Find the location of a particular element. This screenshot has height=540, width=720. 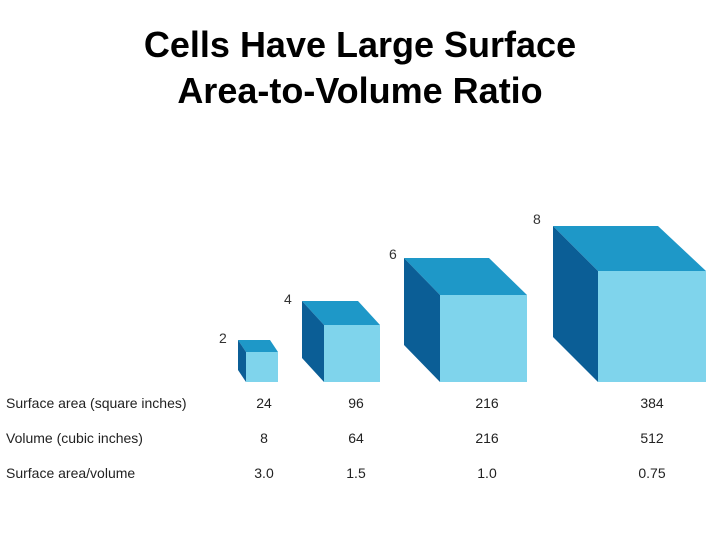

volume-cell-6: 216 is located at coordinates (487, 438).